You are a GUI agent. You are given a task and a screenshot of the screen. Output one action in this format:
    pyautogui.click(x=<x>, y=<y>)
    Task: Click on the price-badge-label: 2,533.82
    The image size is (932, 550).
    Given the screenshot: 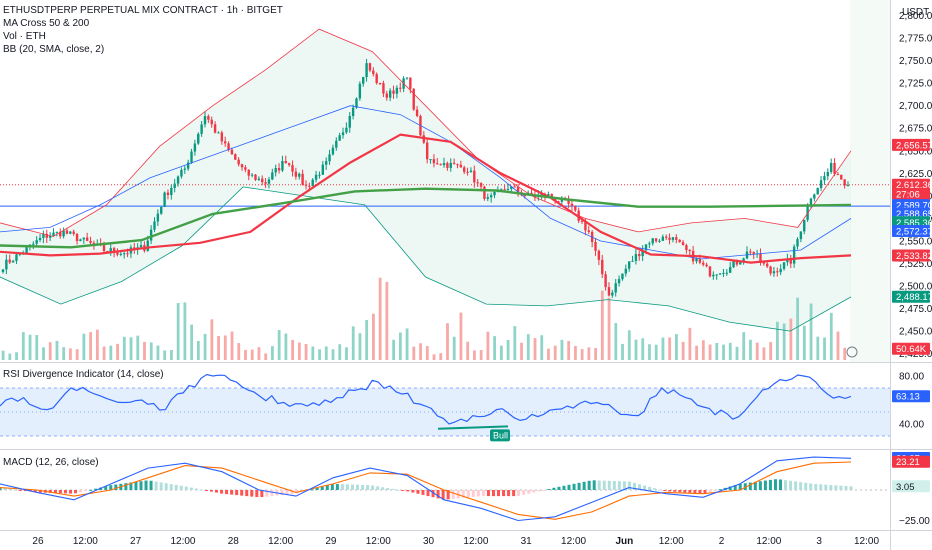 What is the action you would take?
    pyautogui.click(x=914, y=256)
    